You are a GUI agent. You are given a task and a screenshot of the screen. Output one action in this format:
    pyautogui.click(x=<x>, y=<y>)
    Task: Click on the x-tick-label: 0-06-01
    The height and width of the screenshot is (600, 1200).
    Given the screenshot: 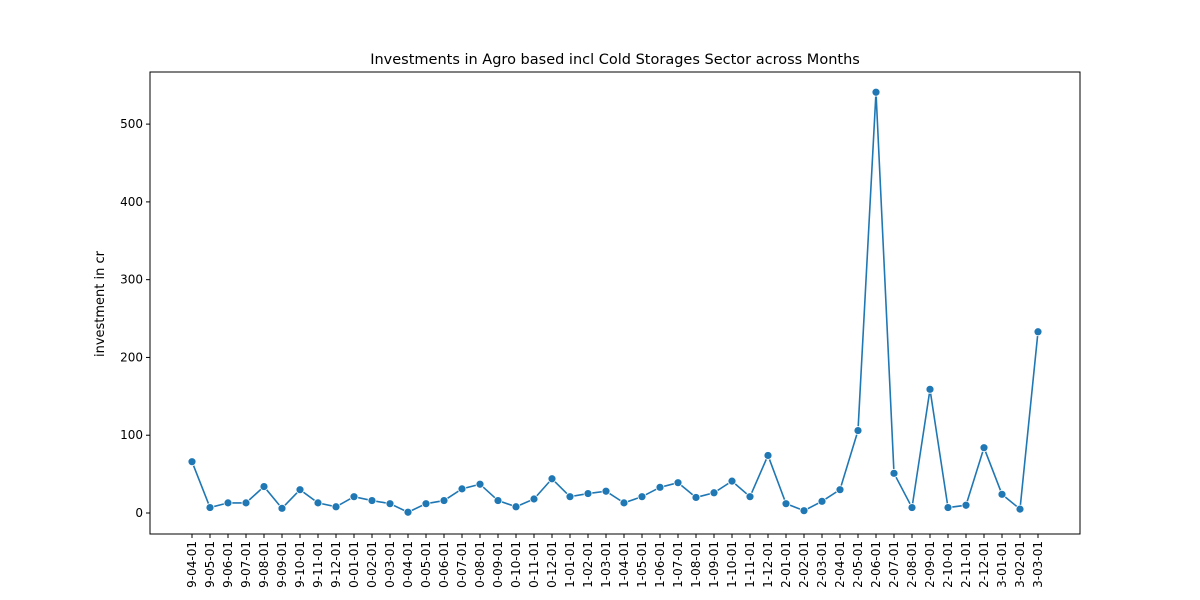 What is the action you would take?
    pyautogui.click(x=444, y=564)
    